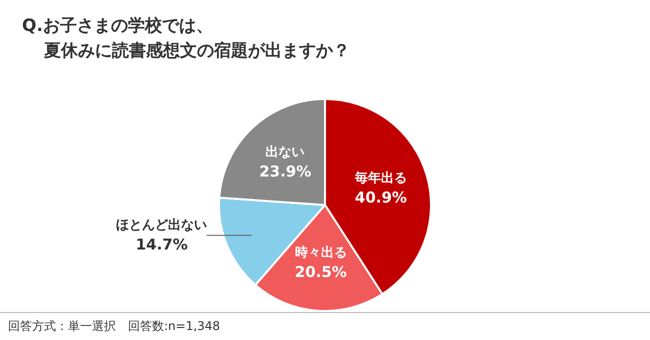 The width and height of the screenshot is (650, 340). Describe the element at coordinates (380, 197) in the screenshot. I see `data-label: 40.9%` at that location.